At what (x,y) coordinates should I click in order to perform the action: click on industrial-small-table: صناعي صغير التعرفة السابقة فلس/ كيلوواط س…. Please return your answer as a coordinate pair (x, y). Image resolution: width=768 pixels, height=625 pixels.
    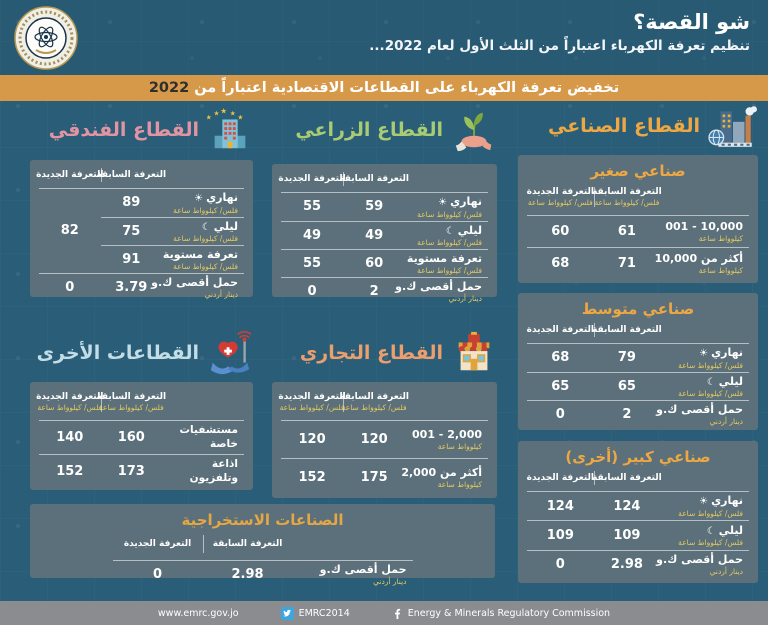
    Looking at the image, I should click on (638, 219).